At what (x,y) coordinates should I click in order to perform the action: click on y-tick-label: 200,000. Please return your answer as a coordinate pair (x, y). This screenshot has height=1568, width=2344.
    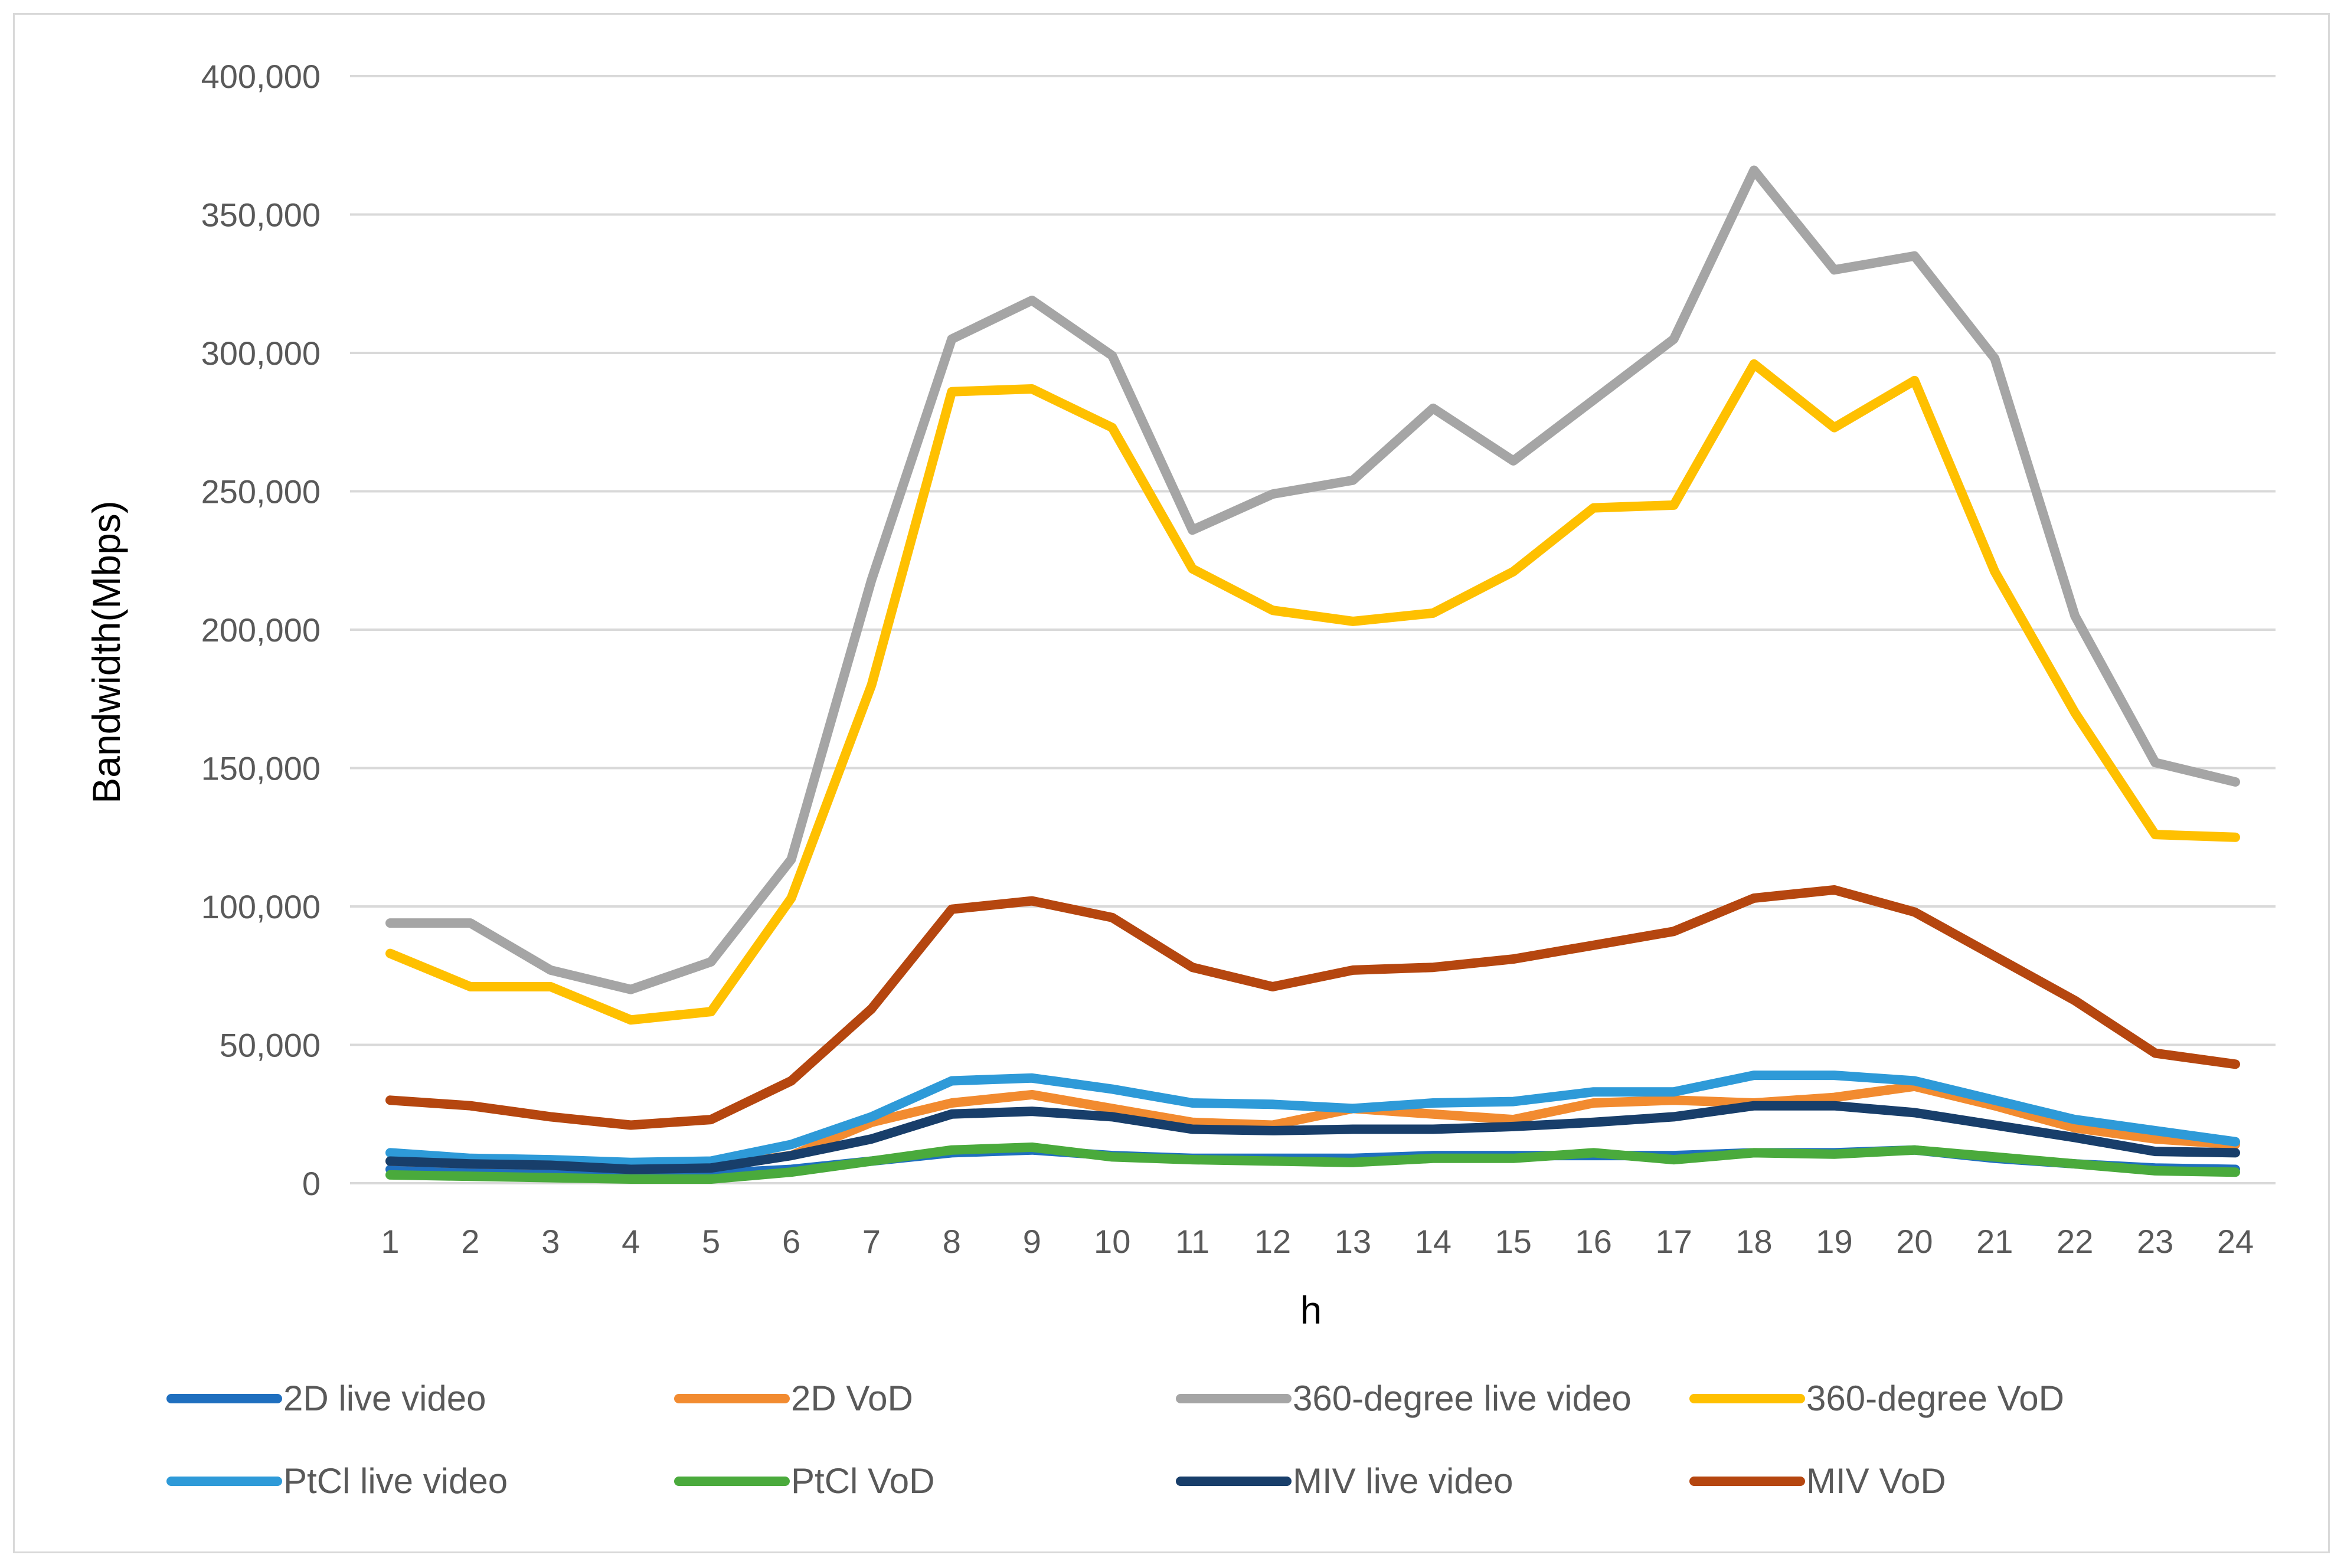
    Looking at the image, I should click on (261, 630).